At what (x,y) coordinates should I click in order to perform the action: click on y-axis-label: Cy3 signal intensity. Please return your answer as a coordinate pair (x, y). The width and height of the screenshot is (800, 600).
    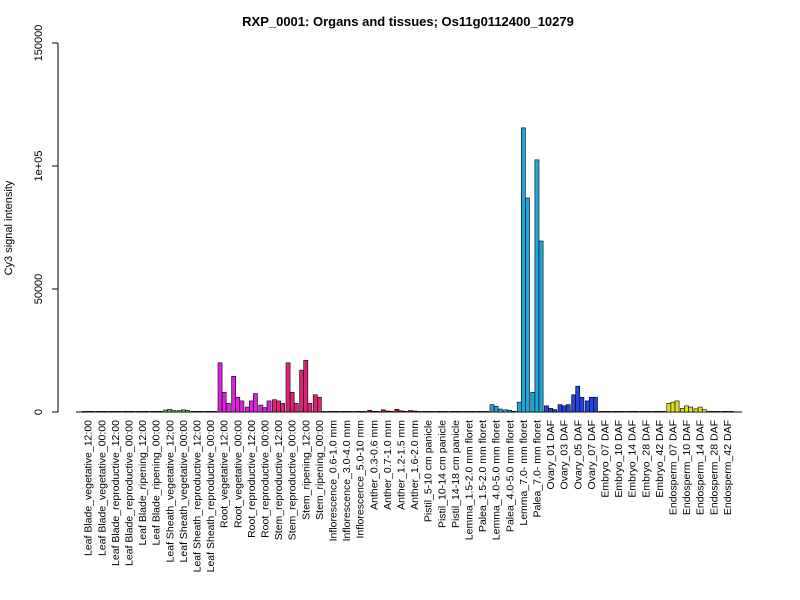
    Looking at the image, I should click on (9, 227).